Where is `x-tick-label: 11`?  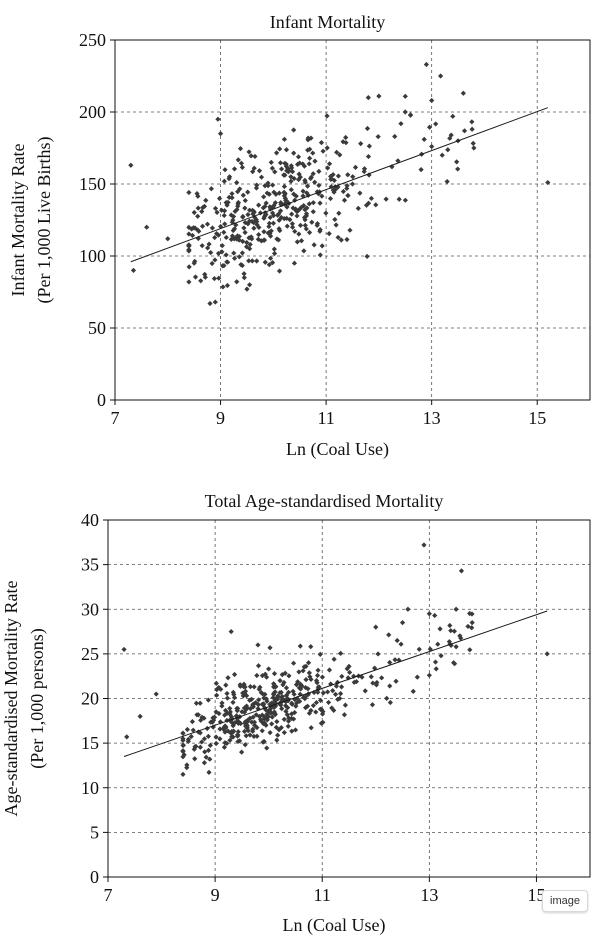 x-tick-label: 11 is located at coordinates (325, 418).